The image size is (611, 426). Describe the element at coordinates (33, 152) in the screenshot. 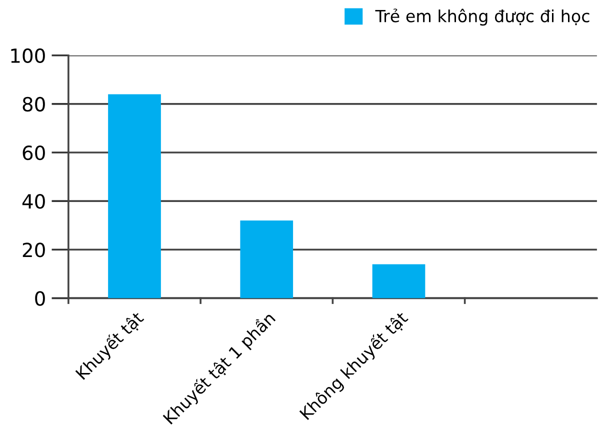

I see `y-tick-label: 60` at that location.